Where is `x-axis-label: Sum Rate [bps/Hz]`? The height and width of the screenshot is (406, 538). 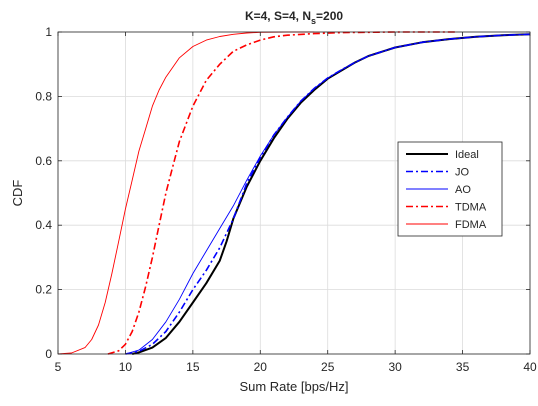
x-axis-label: Sum Rate [bps/Hz] is located at coordinates (293, 386).